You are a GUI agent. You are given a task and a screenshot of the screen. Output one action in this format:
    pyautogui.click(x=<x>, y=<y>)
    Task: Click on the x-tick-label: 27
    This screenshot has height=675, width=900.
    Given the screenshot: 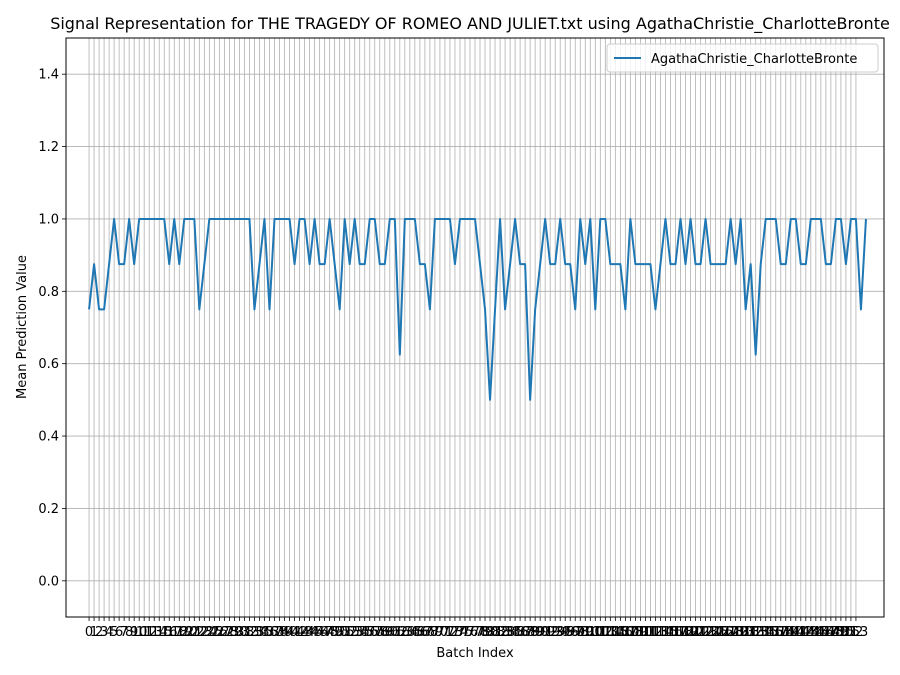 What is the action you would take?
    pyautogui.click(x=224, y=632)
    